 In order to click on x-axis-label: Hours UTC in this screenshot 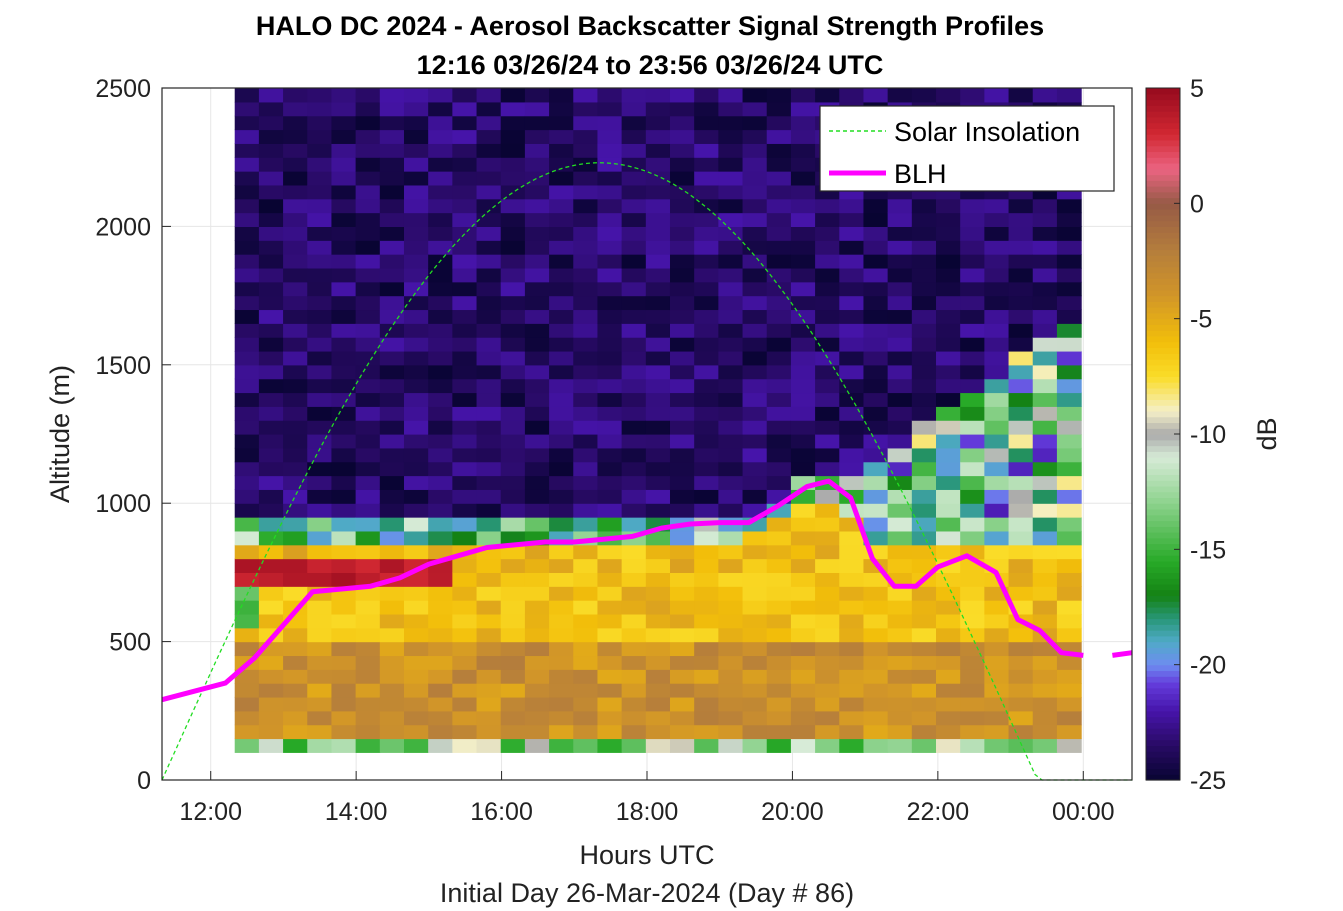, I will do `click(646, 855)`.